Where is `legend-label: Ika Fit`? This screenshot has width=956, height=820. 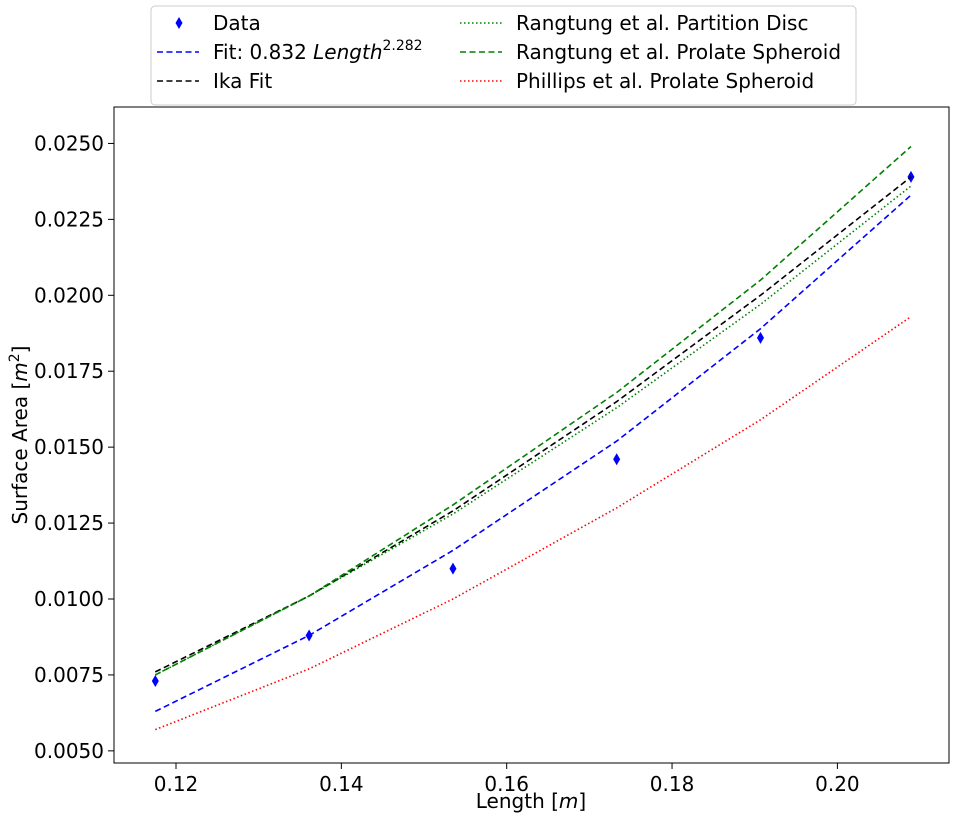 legend-label: Ika Fit is located at coordinates (242, 81).